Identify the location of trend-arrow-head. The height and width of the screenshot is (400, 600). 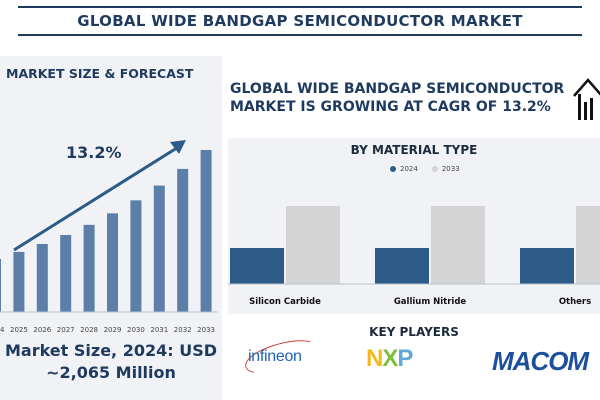
(178, 147).